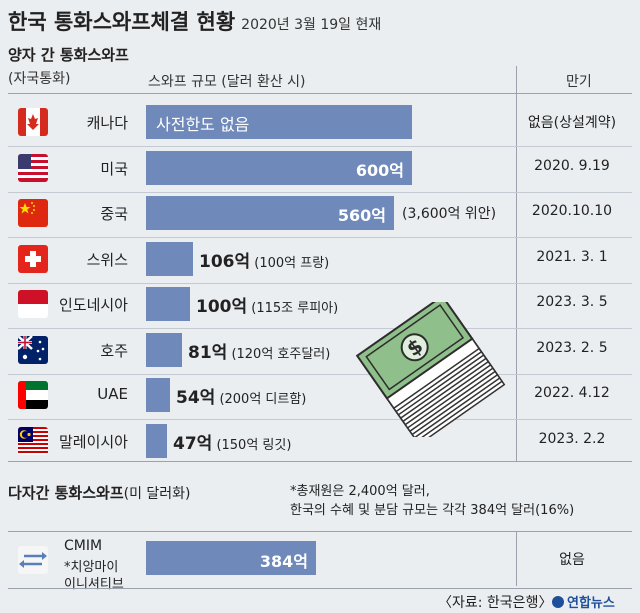 Image resolution: width=640 pixels, height=613 pixels. Describe the element at coordinates (225, 261) in the screenshot. I see `bar-value-label: 106억` at that location.